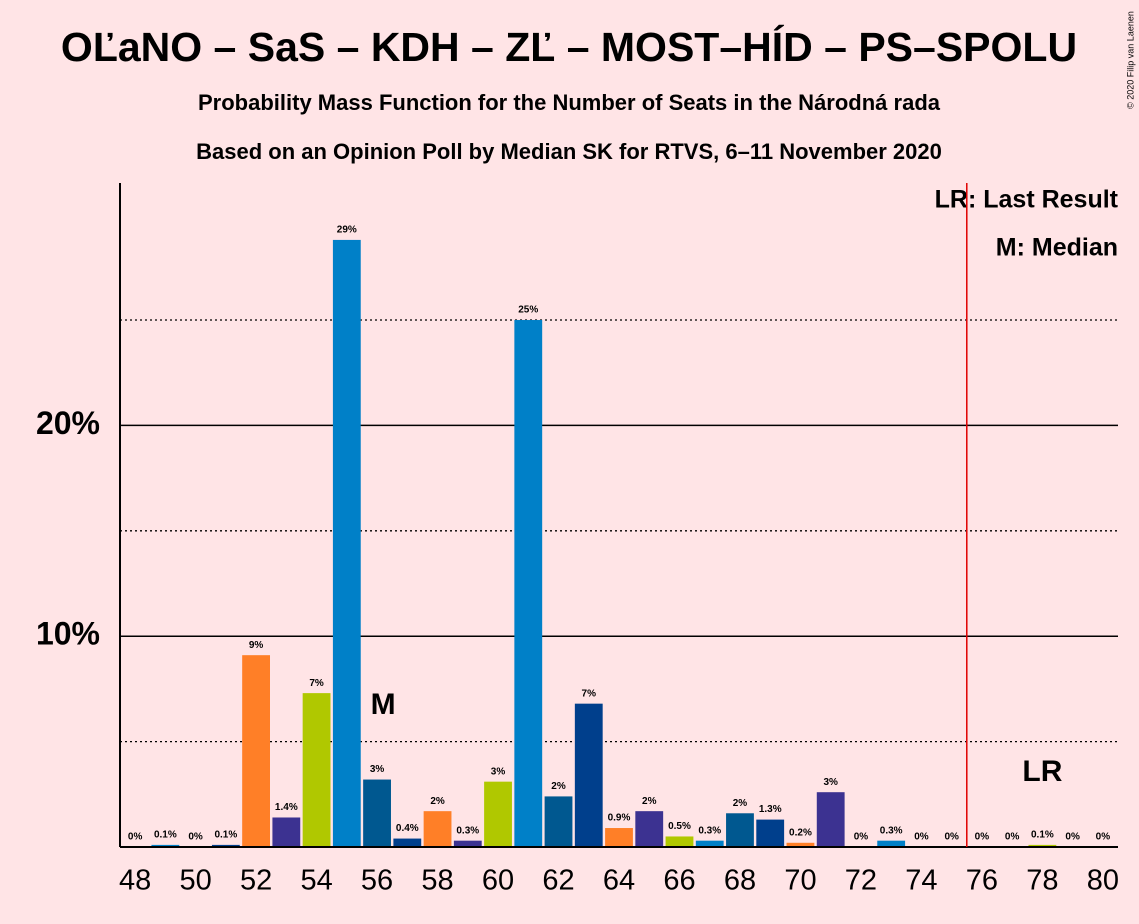 Image resolution: width=1139 pixels, height=924 pixels. Describe the element at coordinates (135, 881) in the screenshot. I see `x-tick-label: 48` at that location.